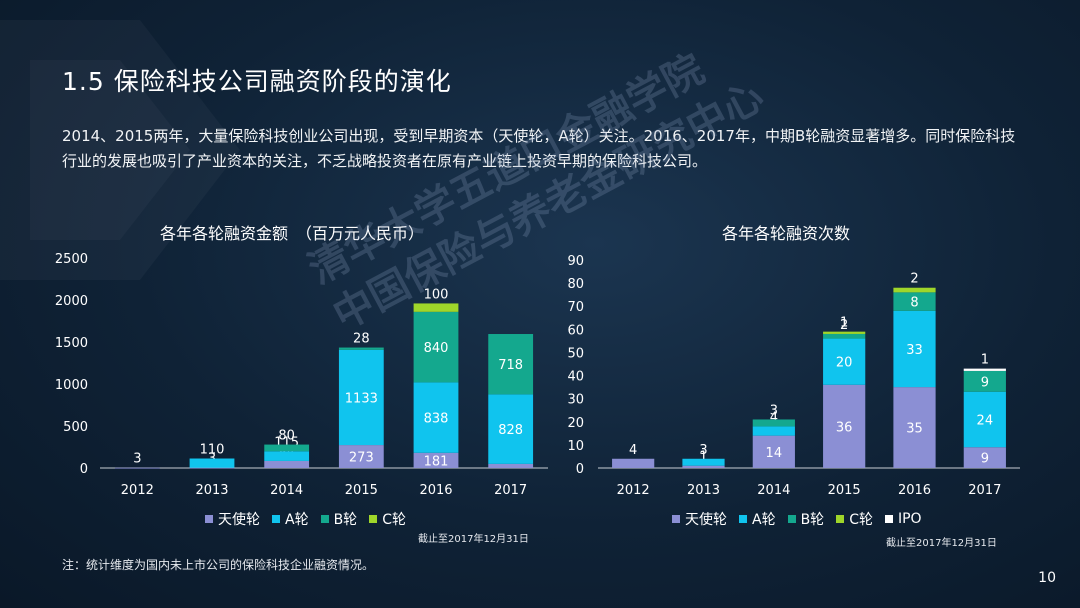 The image size is (1080, 608). I want to click on y-tick-label: 2000, so click(71, 301).